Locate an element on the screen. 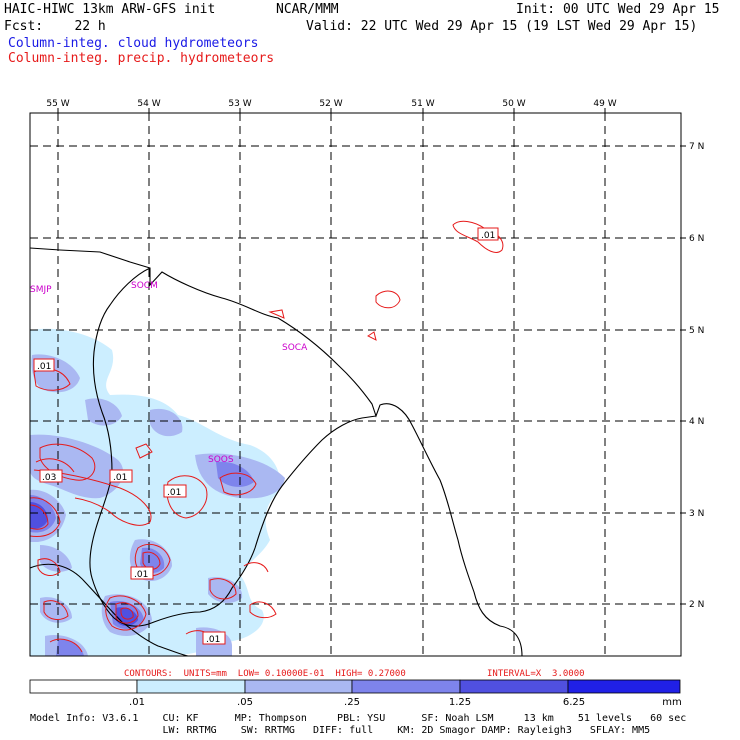 The height and width of the screenshot is (740, 740). cloud-shading-3d is located at coordinates (70, 647).